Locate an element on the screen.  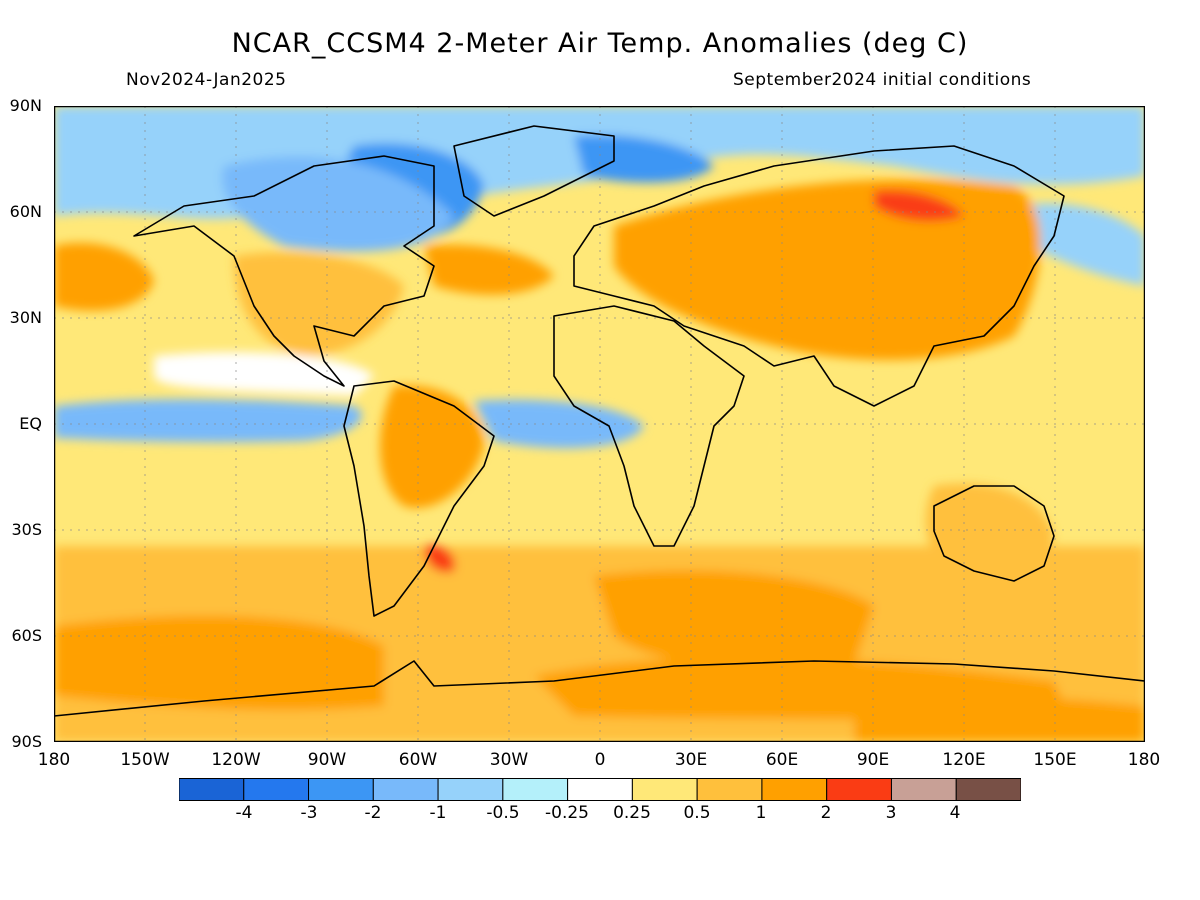
east-siberia-cool is located at coordinates (1079, 244).